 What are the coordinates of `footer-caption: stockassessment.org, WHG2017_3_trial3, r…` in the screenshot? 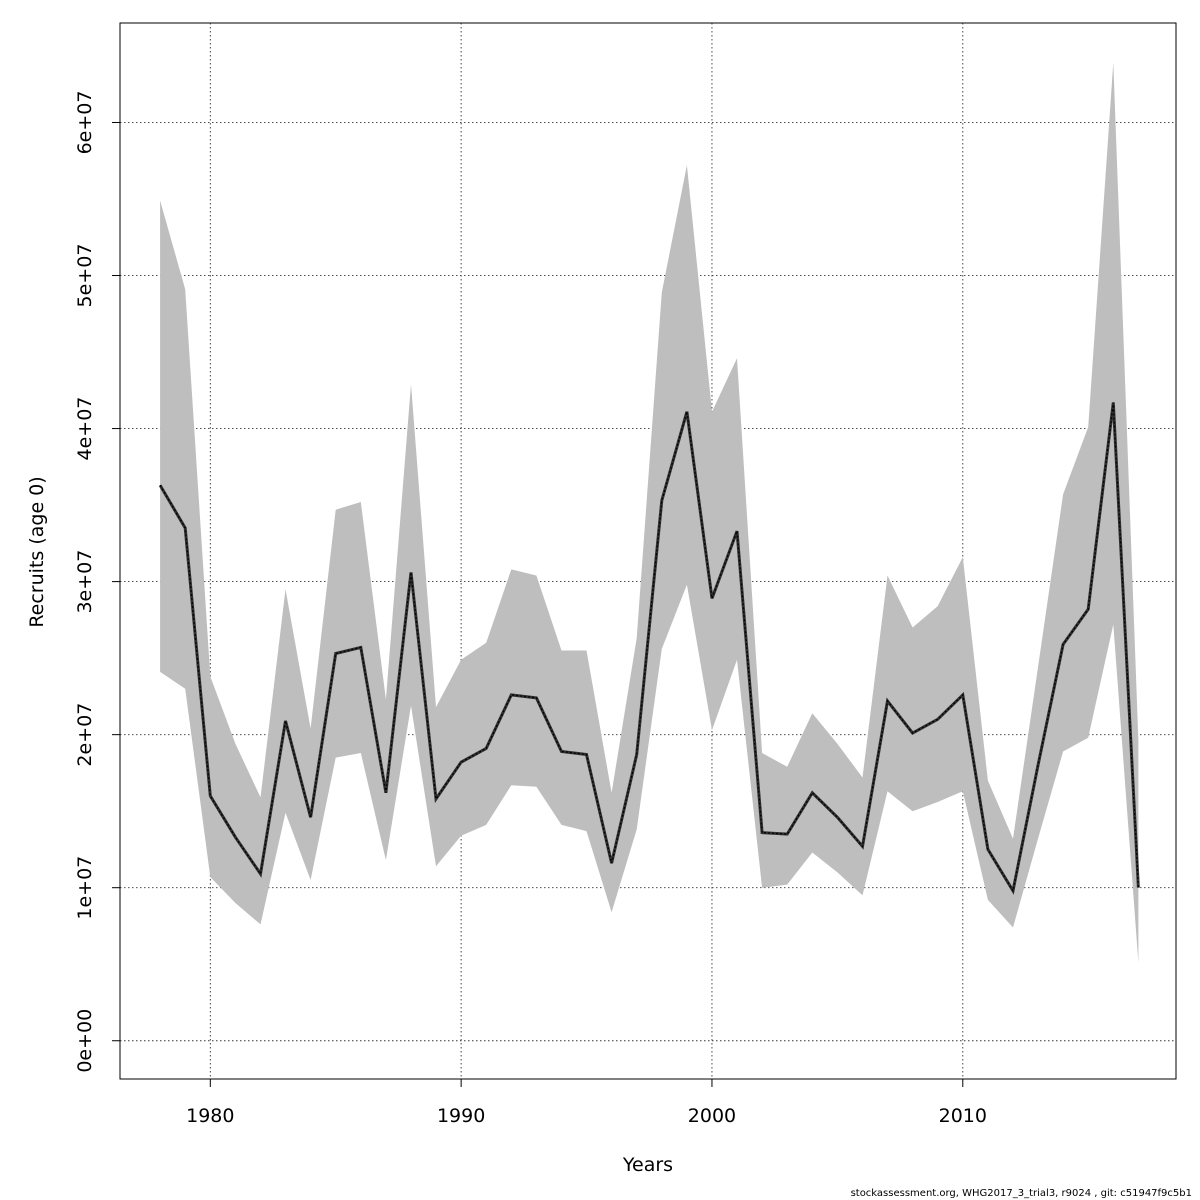 It's located at (1021, 1193).